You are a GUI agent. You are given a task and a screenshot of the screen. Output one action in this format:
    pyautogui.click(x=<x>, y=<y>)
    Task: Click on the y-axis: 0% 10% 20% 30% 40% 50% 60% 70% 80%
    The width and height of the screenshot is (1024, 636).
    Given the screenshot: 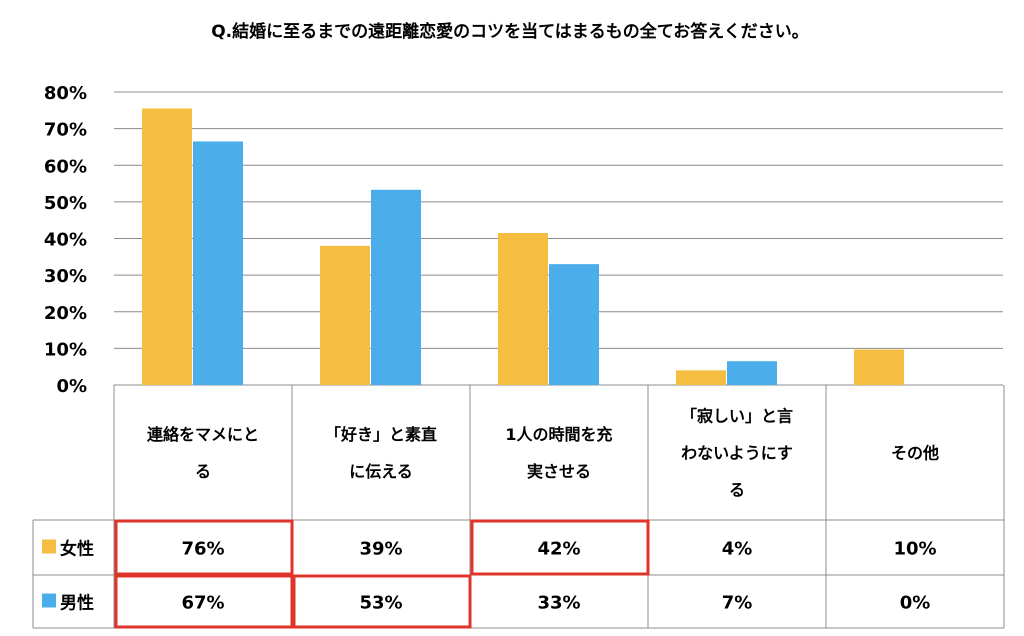 What is the action you would take?
    pyautogui.click(x=65, y=240)
    